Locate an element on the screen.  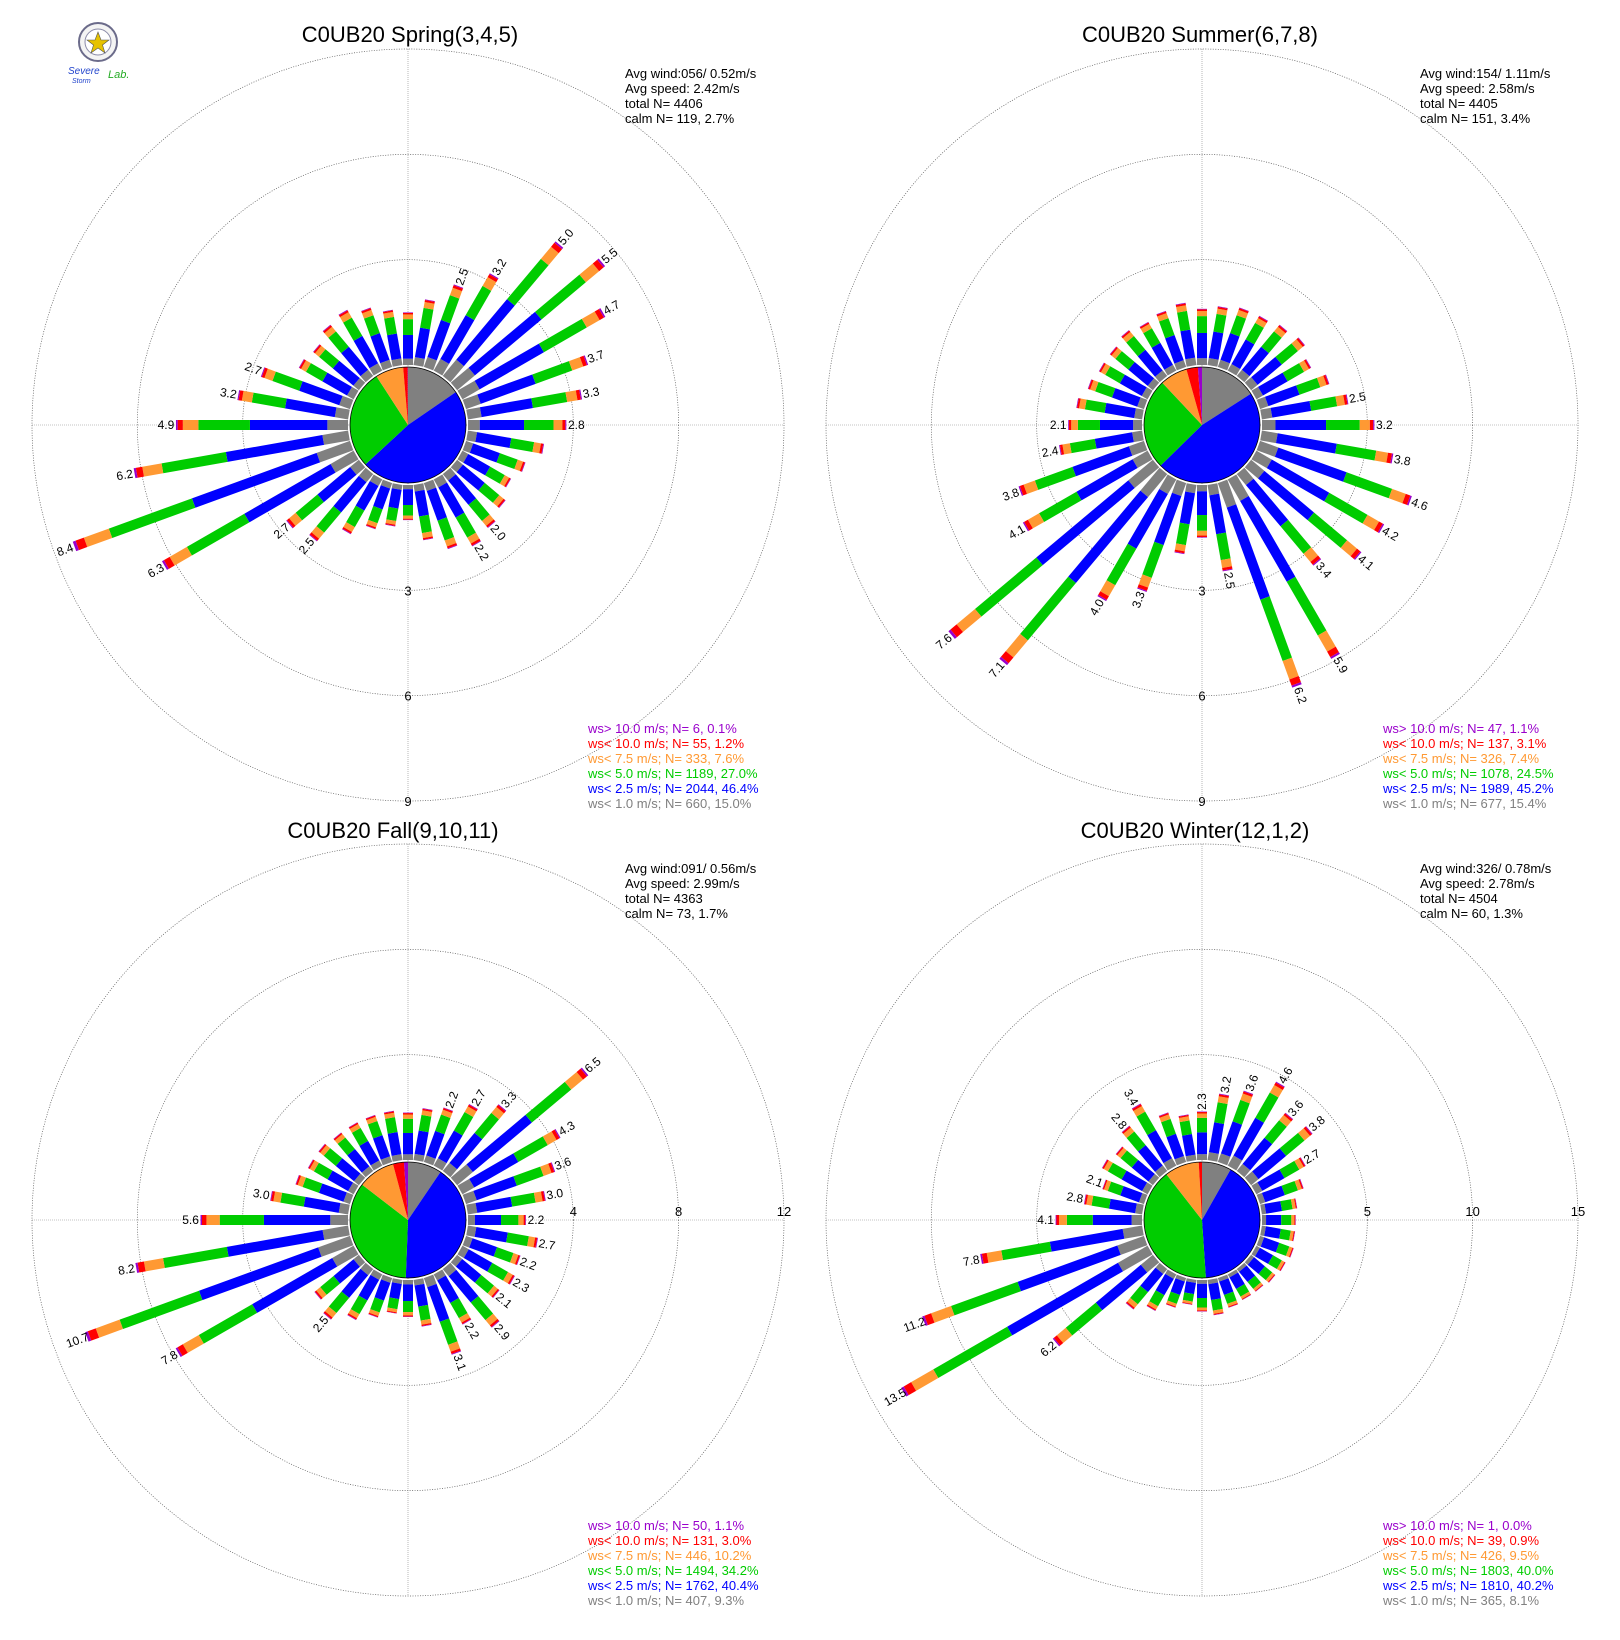
ring-label: 6 is located at coordinates (1201, 696).